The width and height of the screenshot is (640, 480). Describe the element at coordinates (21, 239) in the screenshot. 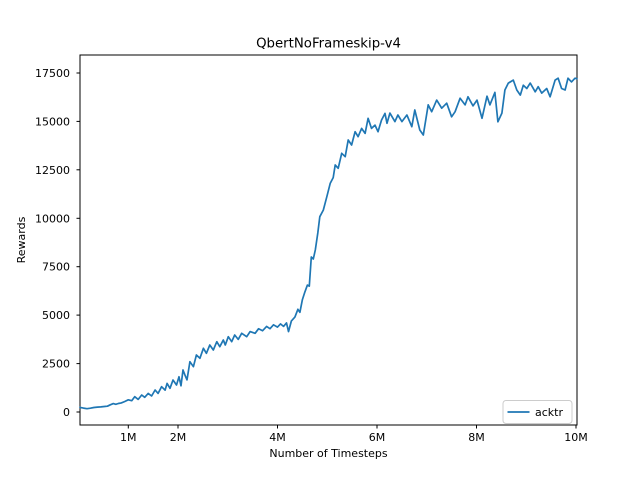

I see `y-axis-label: Rewards` at that location.